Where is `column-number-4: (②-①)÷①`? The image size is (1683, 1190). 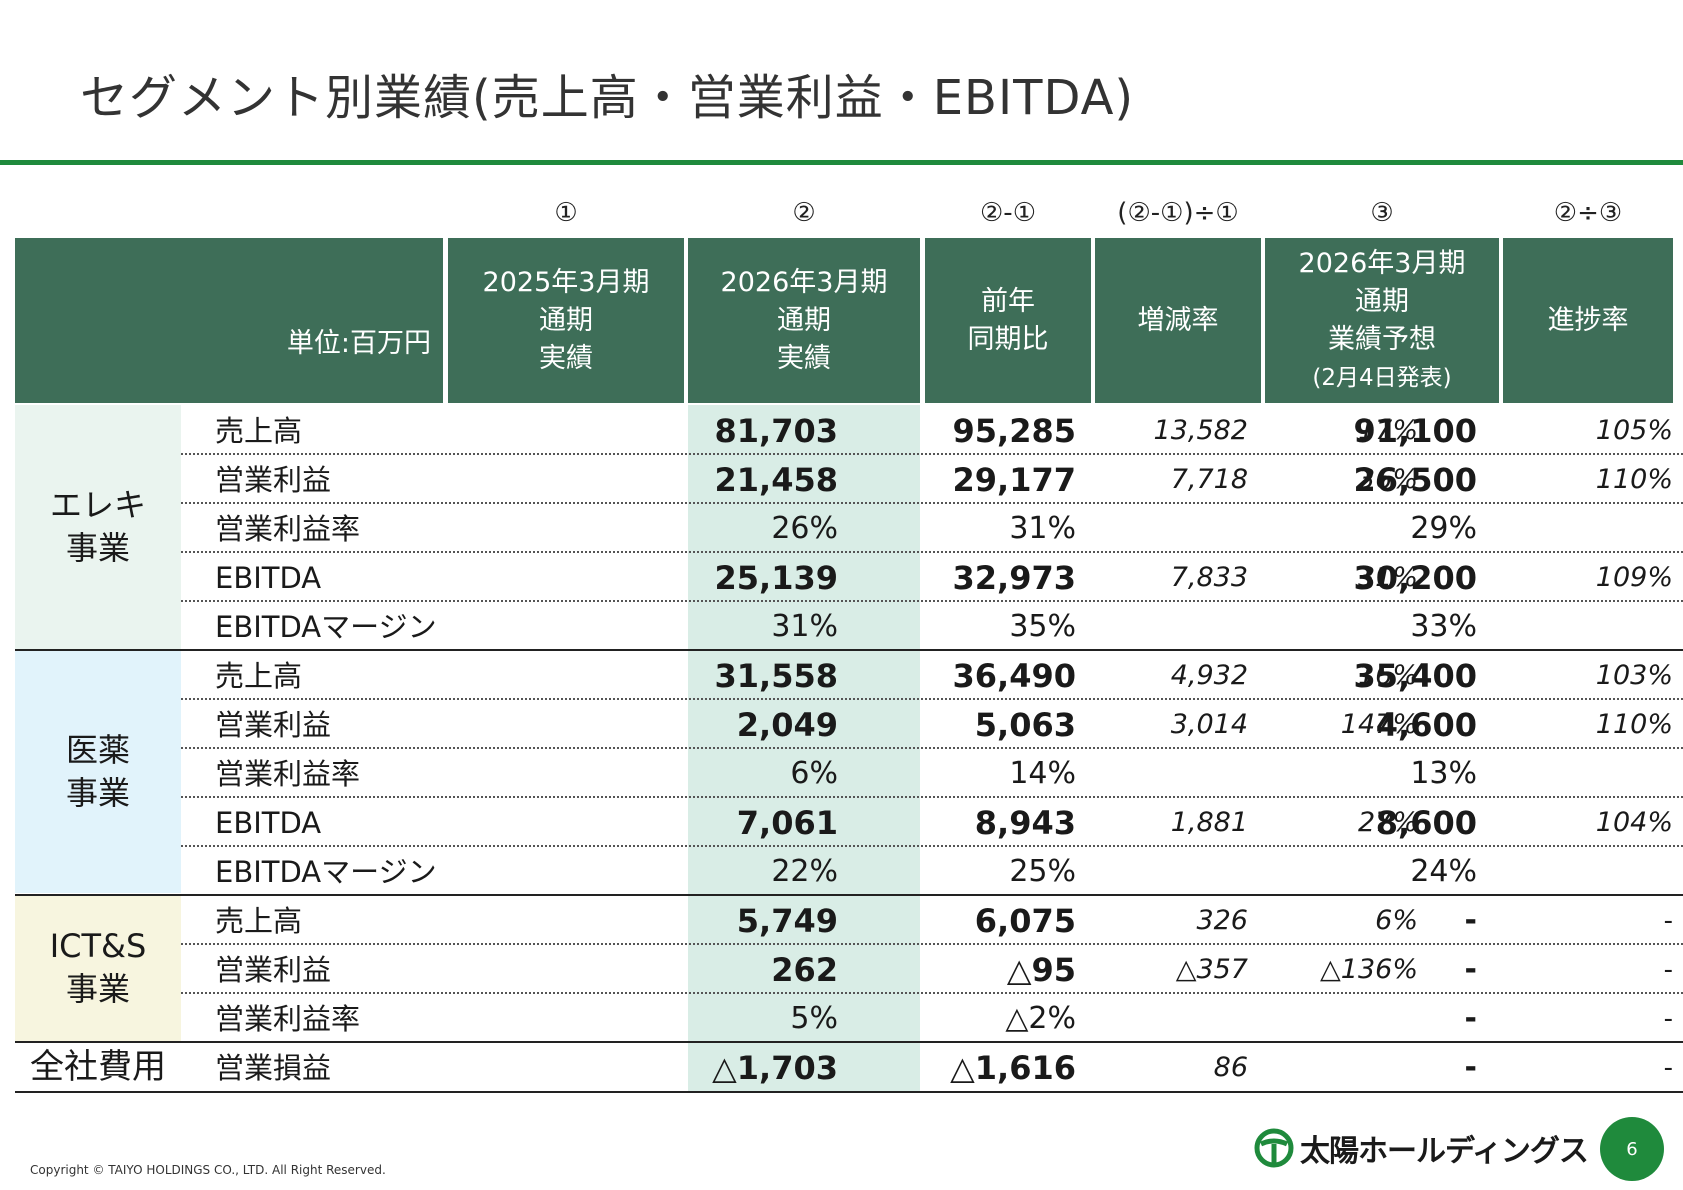
column-number-4: (②-①)÷① is located at coordinates (1178, 213).